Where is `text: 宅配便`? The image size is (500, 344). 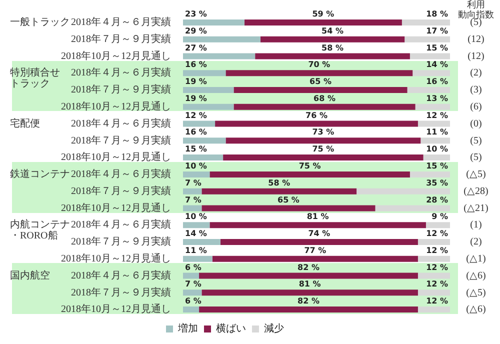
text: 宅配便 is located at coordinates (25, 123).